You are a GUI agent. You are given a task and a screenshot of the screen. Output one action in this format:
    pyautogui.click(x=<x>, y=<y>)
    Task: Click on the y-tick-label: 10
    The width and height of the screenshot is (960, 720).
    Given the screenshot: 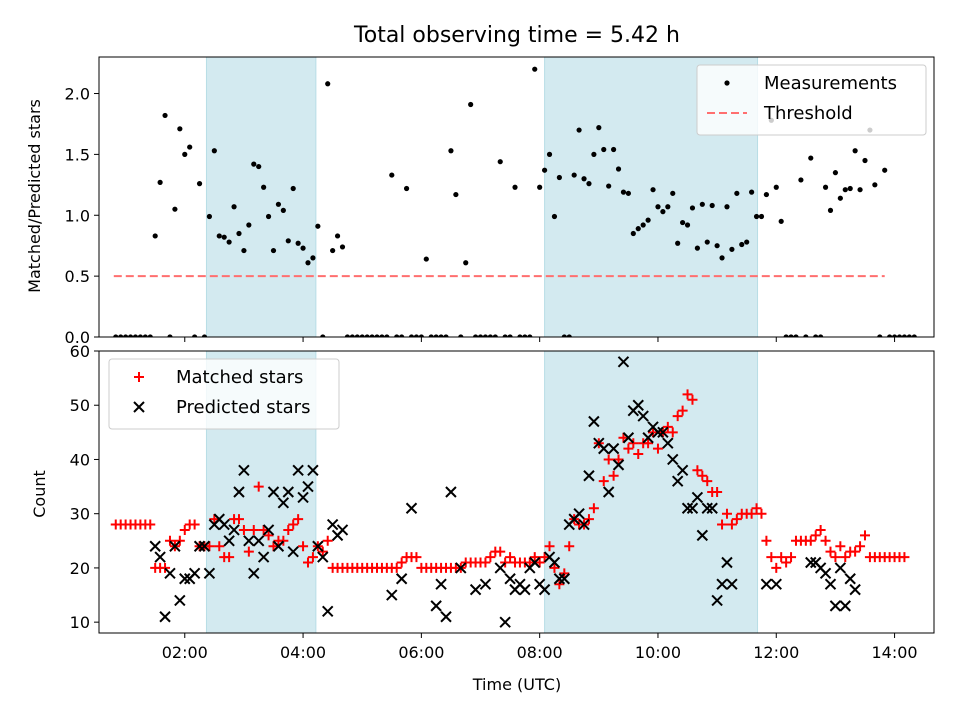 What is the action you would take?
    pyautogui.click(x=80, y=622)
    